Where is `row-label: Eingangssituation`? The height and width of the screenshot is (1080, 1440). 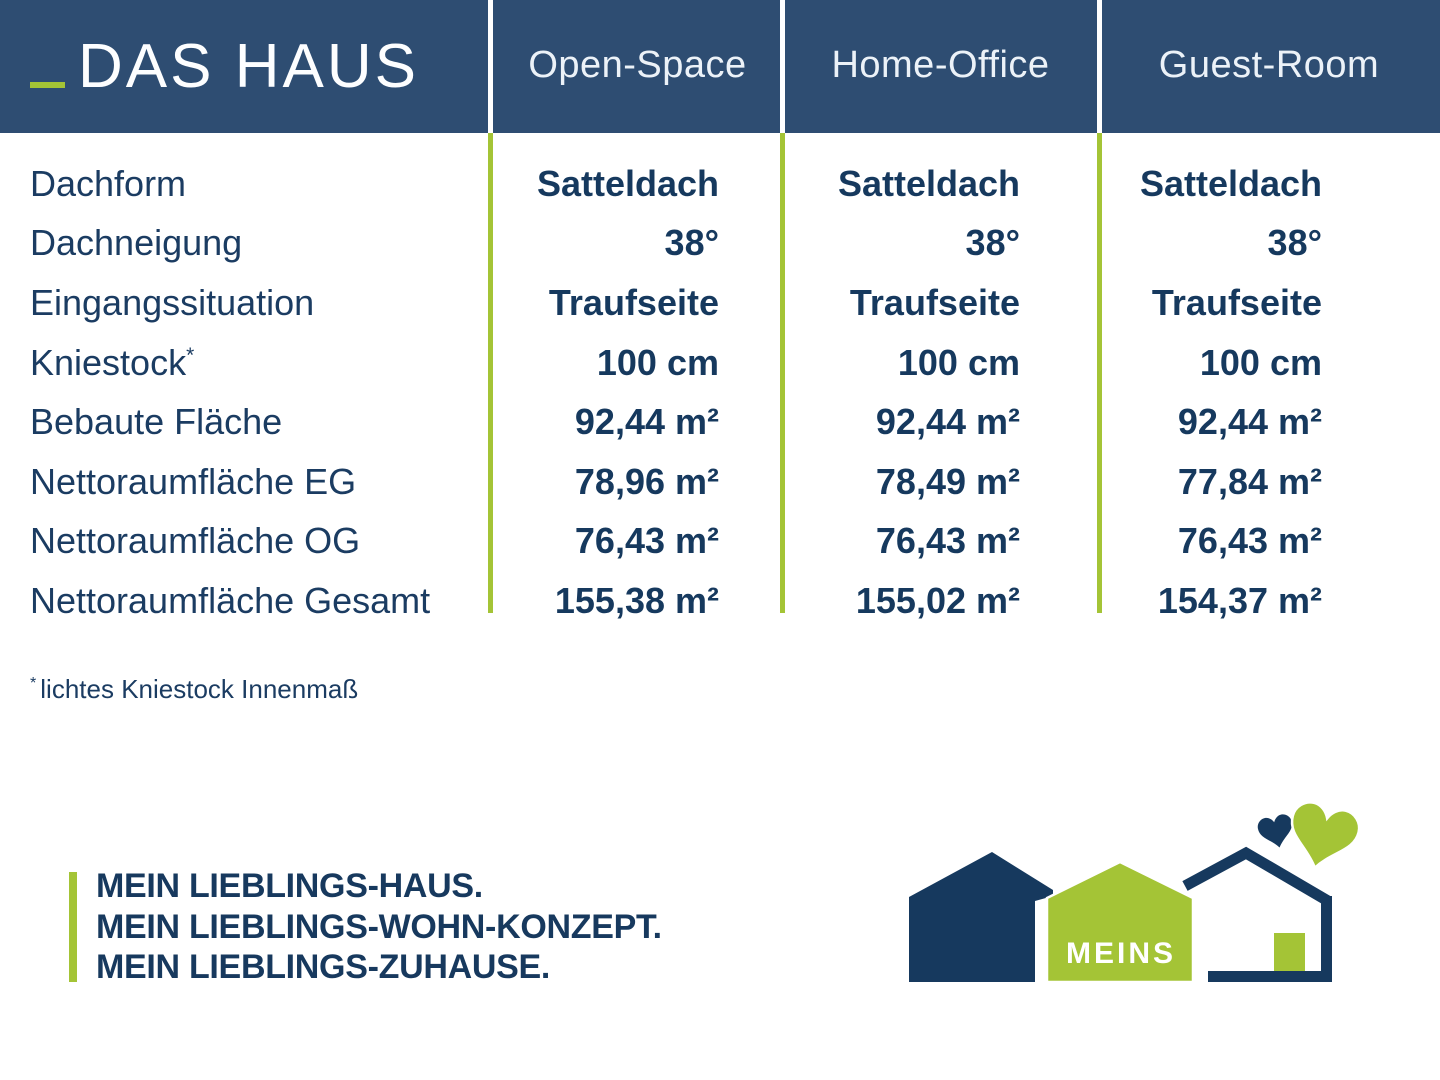 row-label: Eingangssituation is located at coordinates (246, 303).